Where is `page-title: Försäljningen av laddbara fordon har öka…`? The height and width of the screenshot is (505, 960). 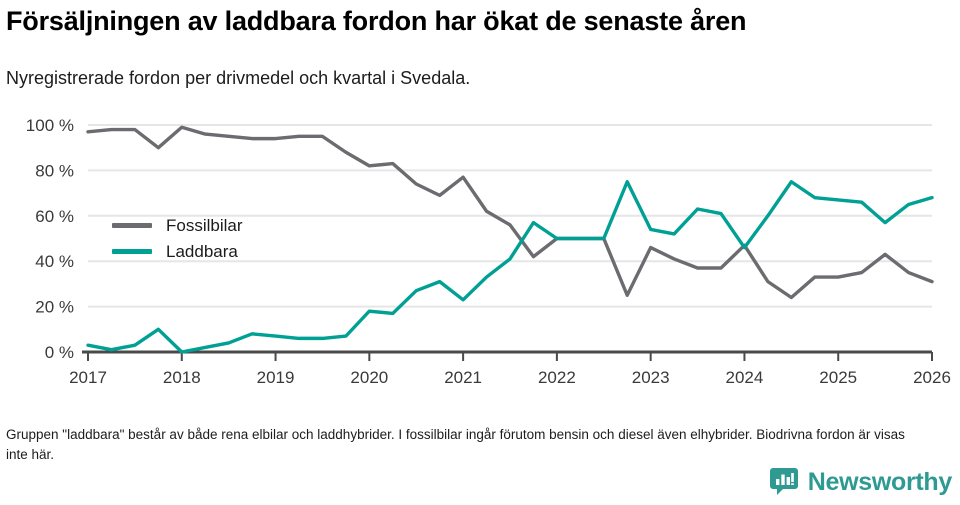 page-title: Försäljningen av laddbara fordon har öka… is located at coordinates (376, 21).